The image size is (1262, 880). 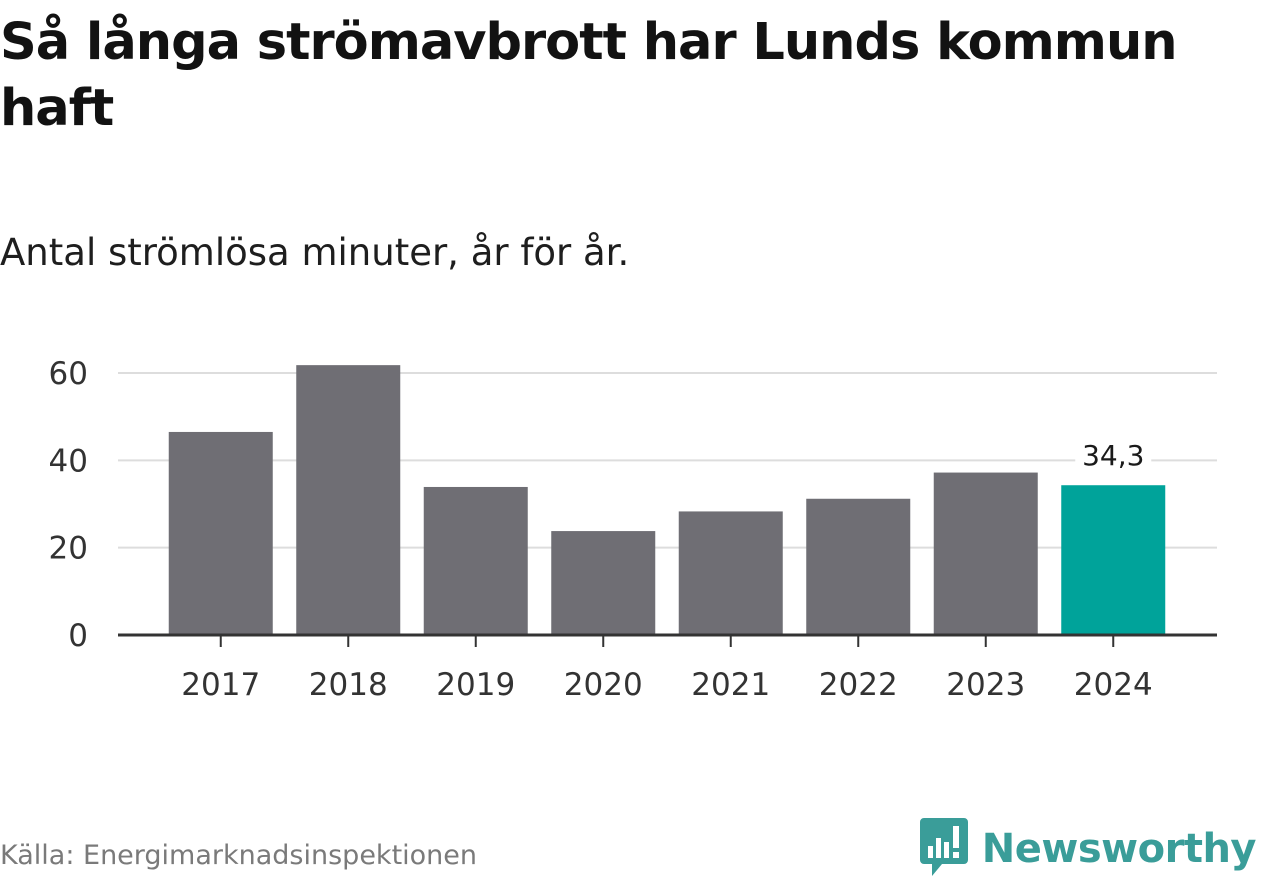 What do you see at coordinates (315, 252) in the screenshot?
I see `chart-subtitle: Antal strömlösa minuter, år för år.` at bounding box center [315, 252].